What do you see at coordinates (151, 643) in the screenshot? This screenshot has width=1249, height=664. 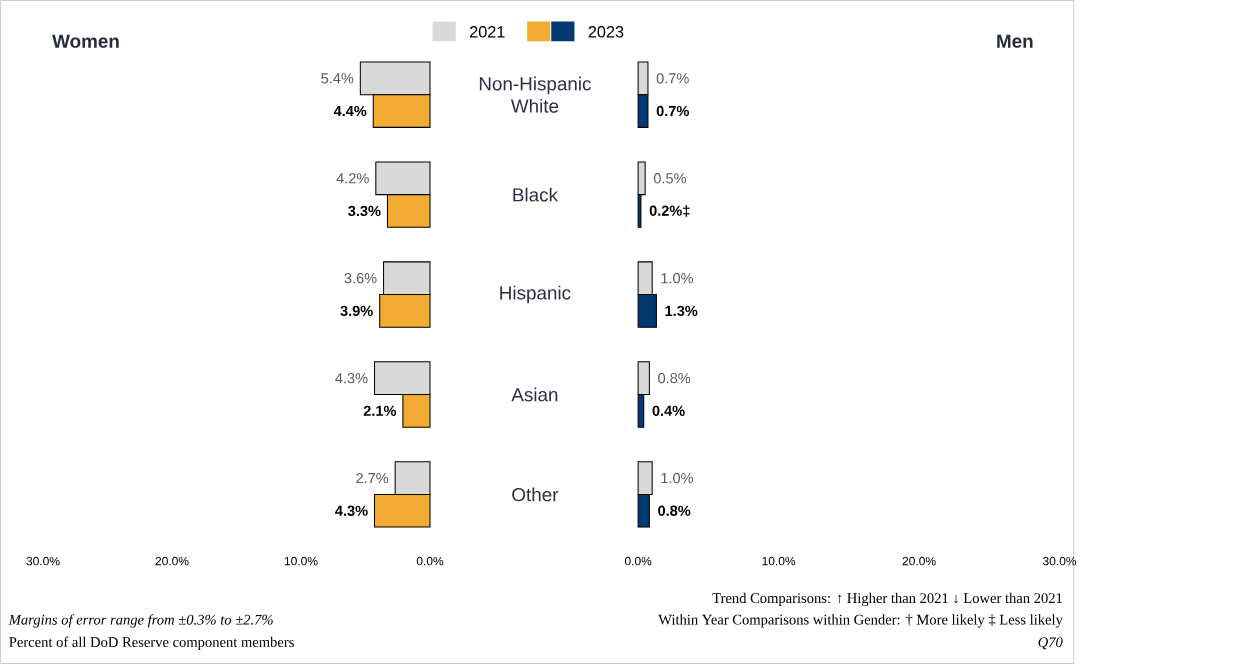 I see `text: Percent of all DoD Reserve component members` at bounding box center [151, 643].